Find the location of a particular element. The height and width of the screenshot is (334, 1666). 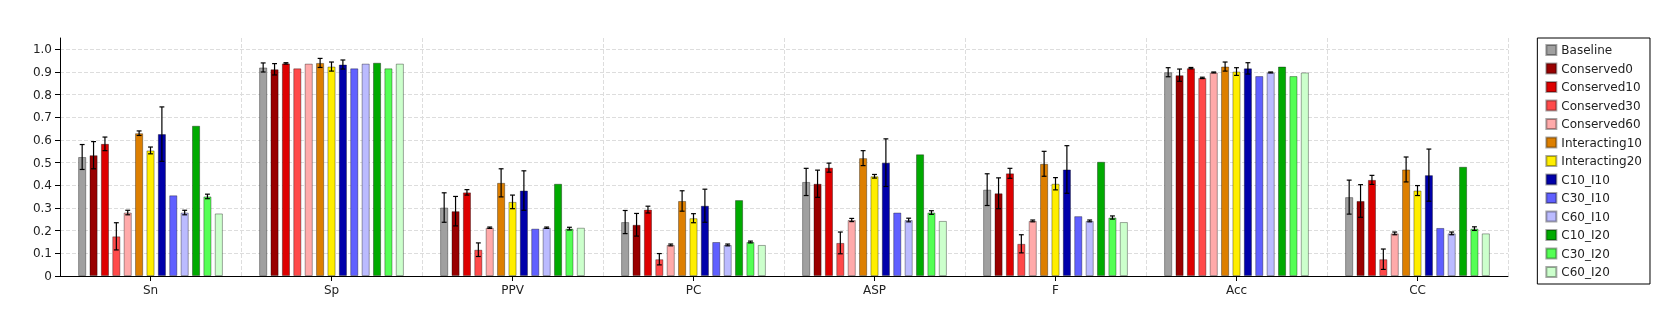

legend-label: C10_I10 is located at coordinates (1585, 179).